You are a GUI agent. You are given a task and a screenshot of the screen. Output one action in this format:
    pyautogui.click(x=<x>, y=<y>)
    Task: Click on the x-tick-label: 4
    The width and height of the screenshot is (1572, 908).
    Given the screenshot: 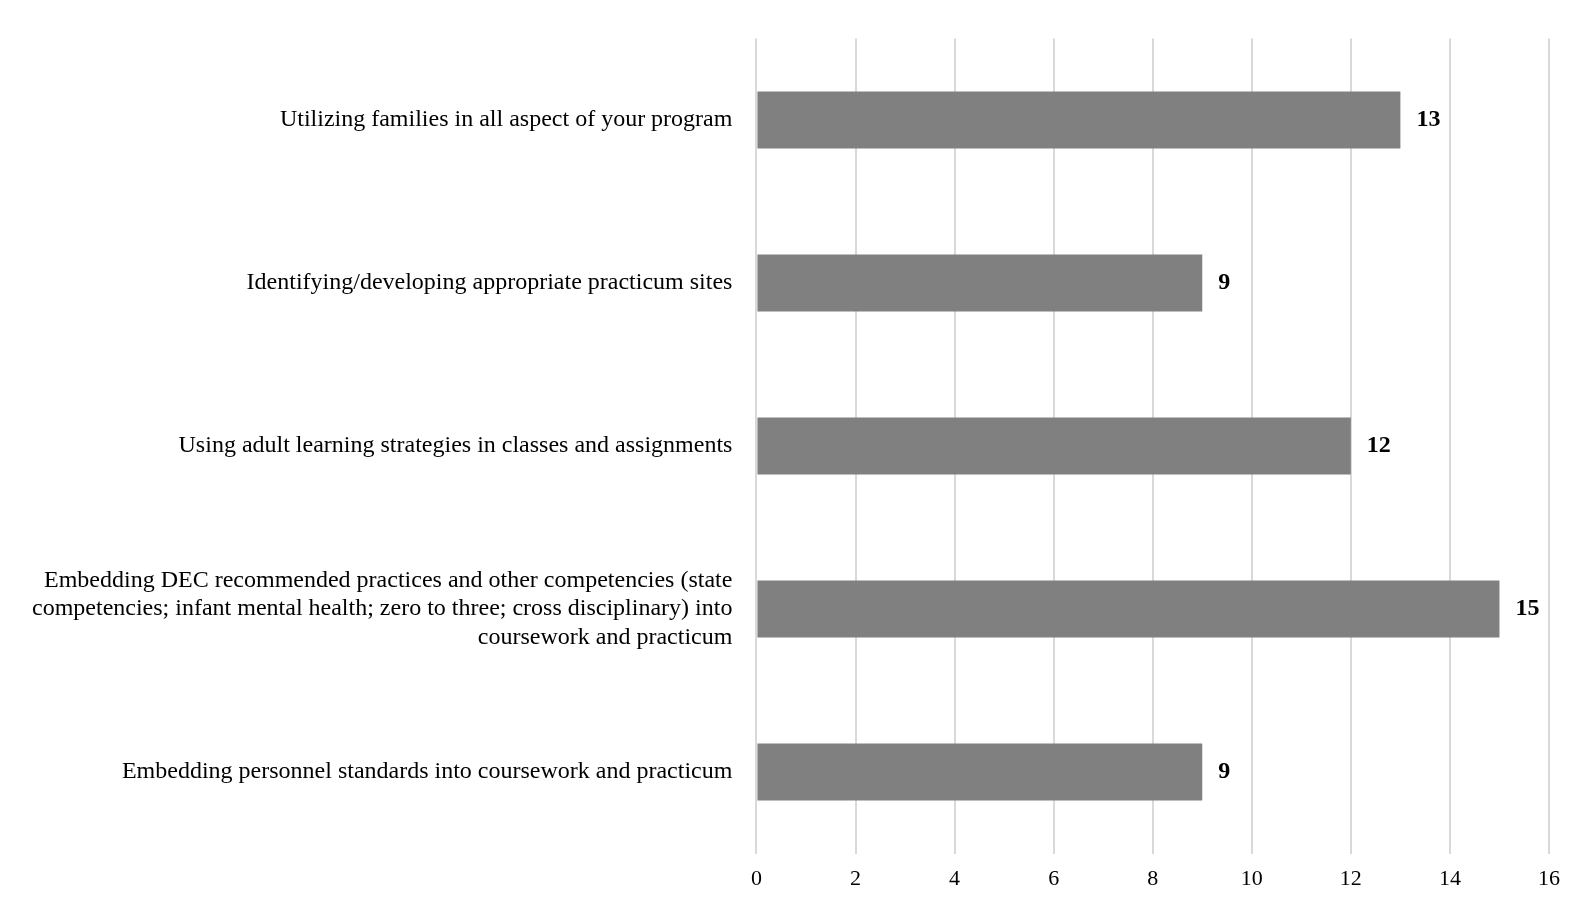 What is the action you would take?
    pyautogui.click(x=955, y=877)
    